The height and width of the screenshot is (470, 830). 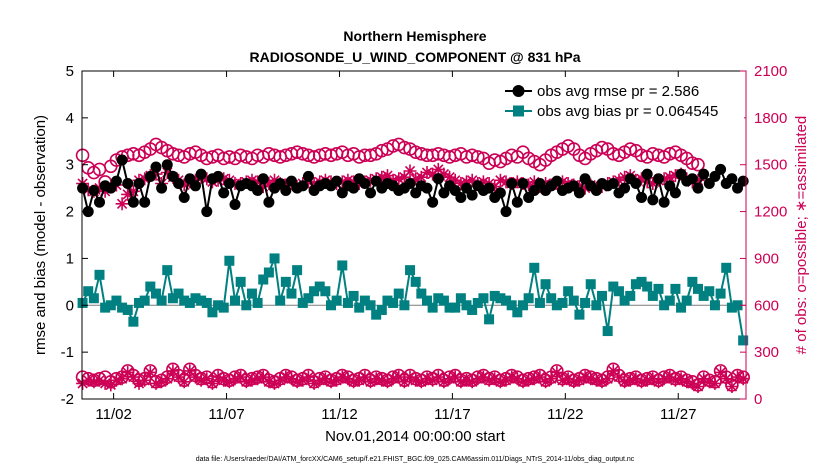 I want to click on y2-tick-label: 1200, so click(x=770, y=212).